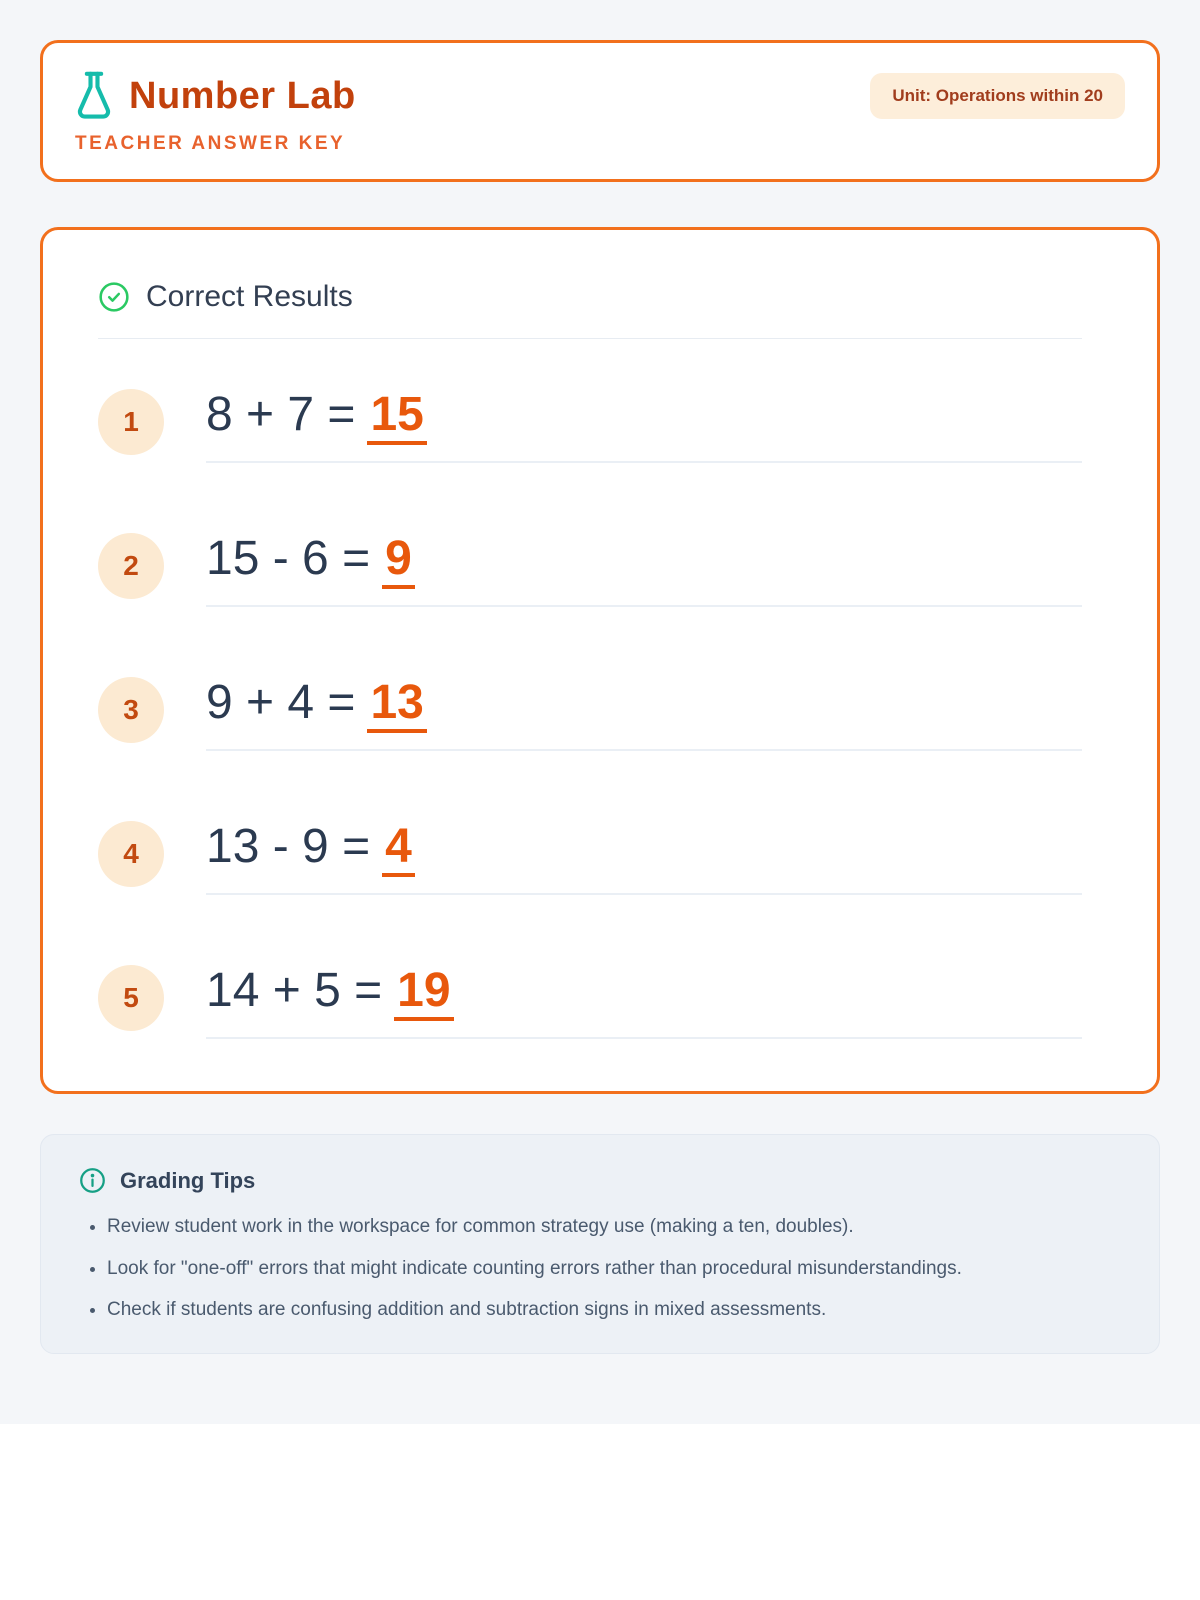  Describe the element at coordinates (397, 706) in the screenshot. I see `answer-value: 13` at that location.